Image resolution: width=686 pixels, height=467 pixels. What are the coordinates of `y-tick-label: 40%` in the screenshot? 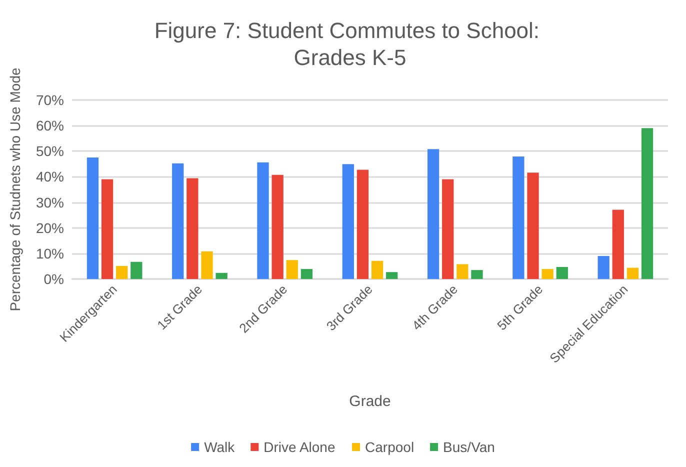 It's located at (50, 176).